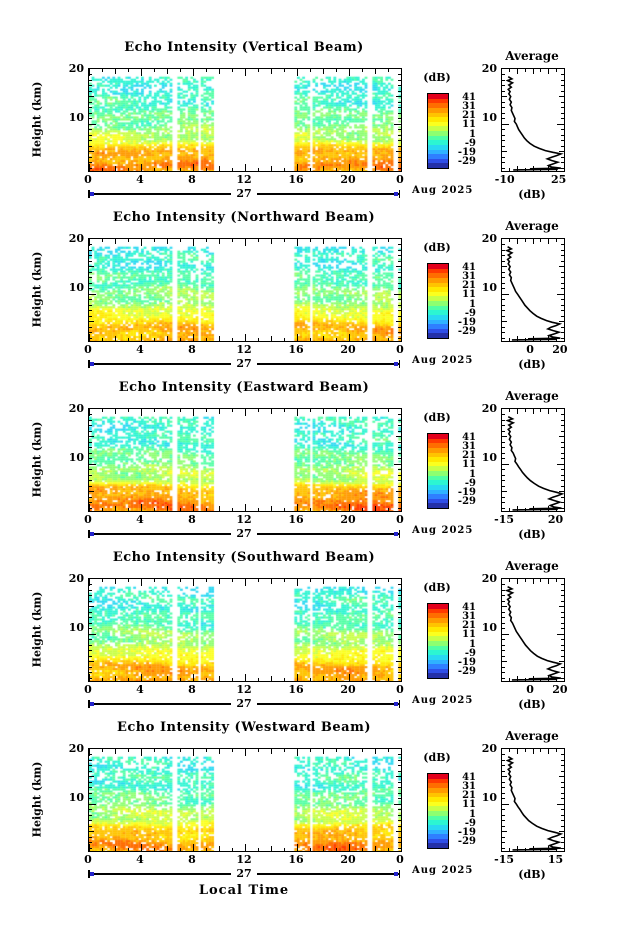  I want to click on day-label: 27, so click(244, 873).